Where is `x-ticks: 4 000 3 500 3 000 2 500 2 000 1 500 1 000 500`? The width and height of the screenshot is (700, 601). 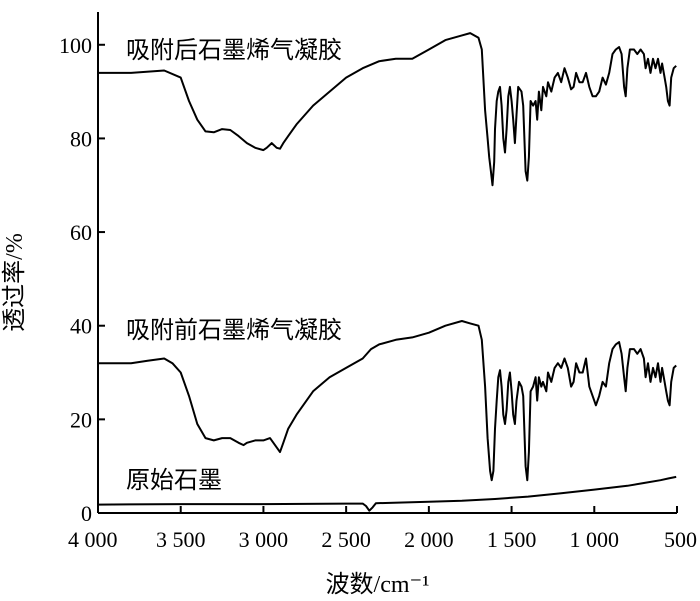
x-ticks: 4 000 3 500 3 000 2 500 2 000 1 500 1 000 500 is located at coordinates (382, 529).